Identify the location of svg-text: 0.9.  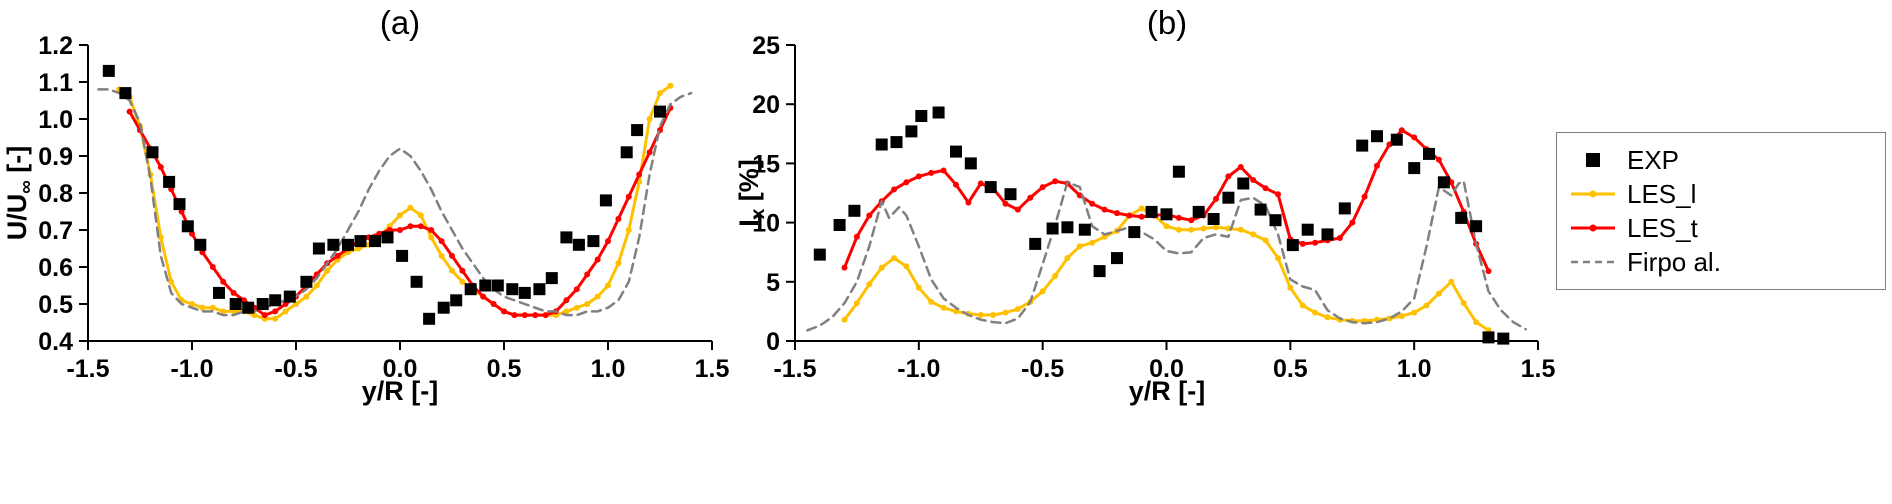
(55, 157).